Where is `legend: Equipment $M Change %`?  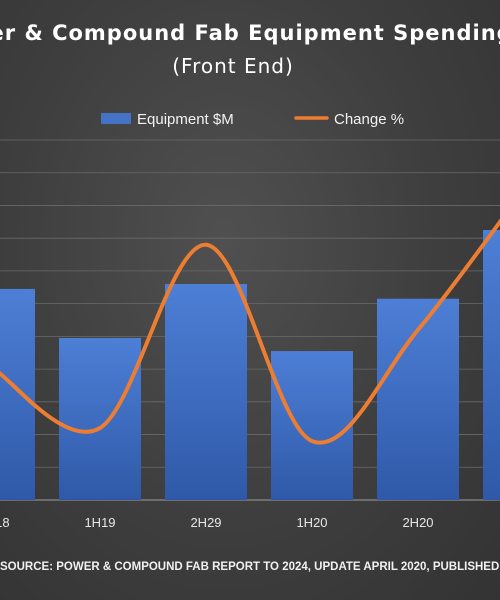 legend: Equipment $M Change % is located at coordinates (252, 119).